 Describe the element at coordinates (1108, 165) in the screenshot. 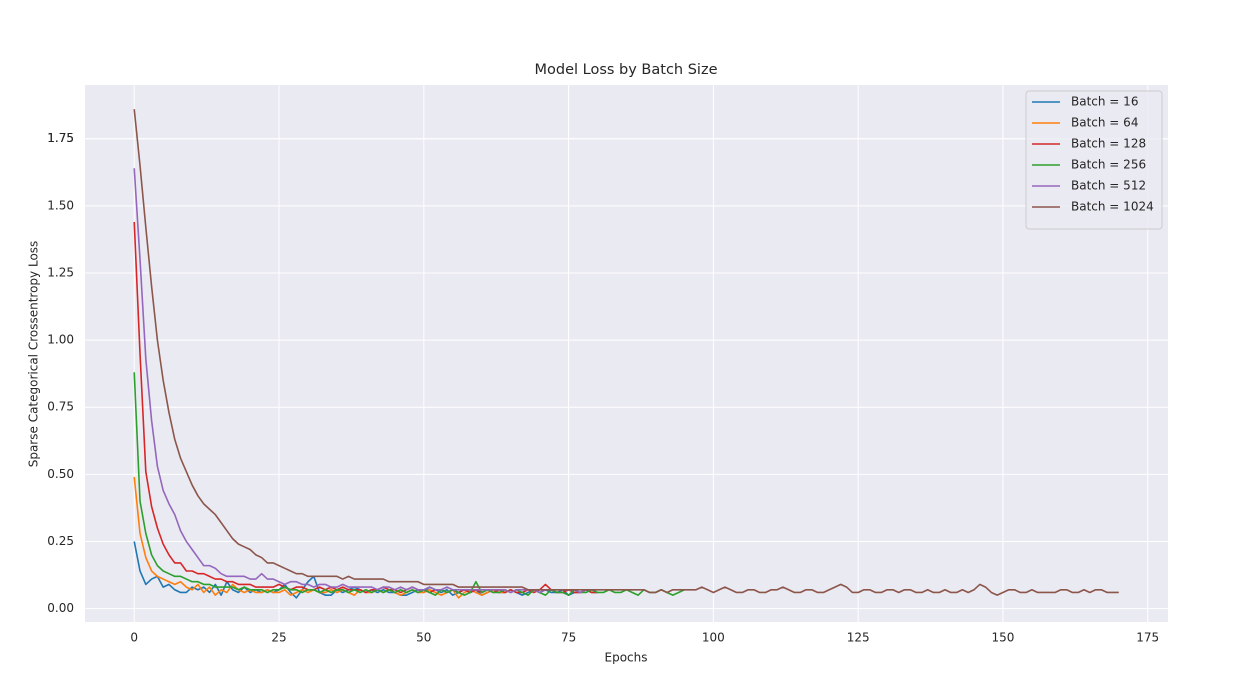

I see `legend-label: Batch = 256` at that location.